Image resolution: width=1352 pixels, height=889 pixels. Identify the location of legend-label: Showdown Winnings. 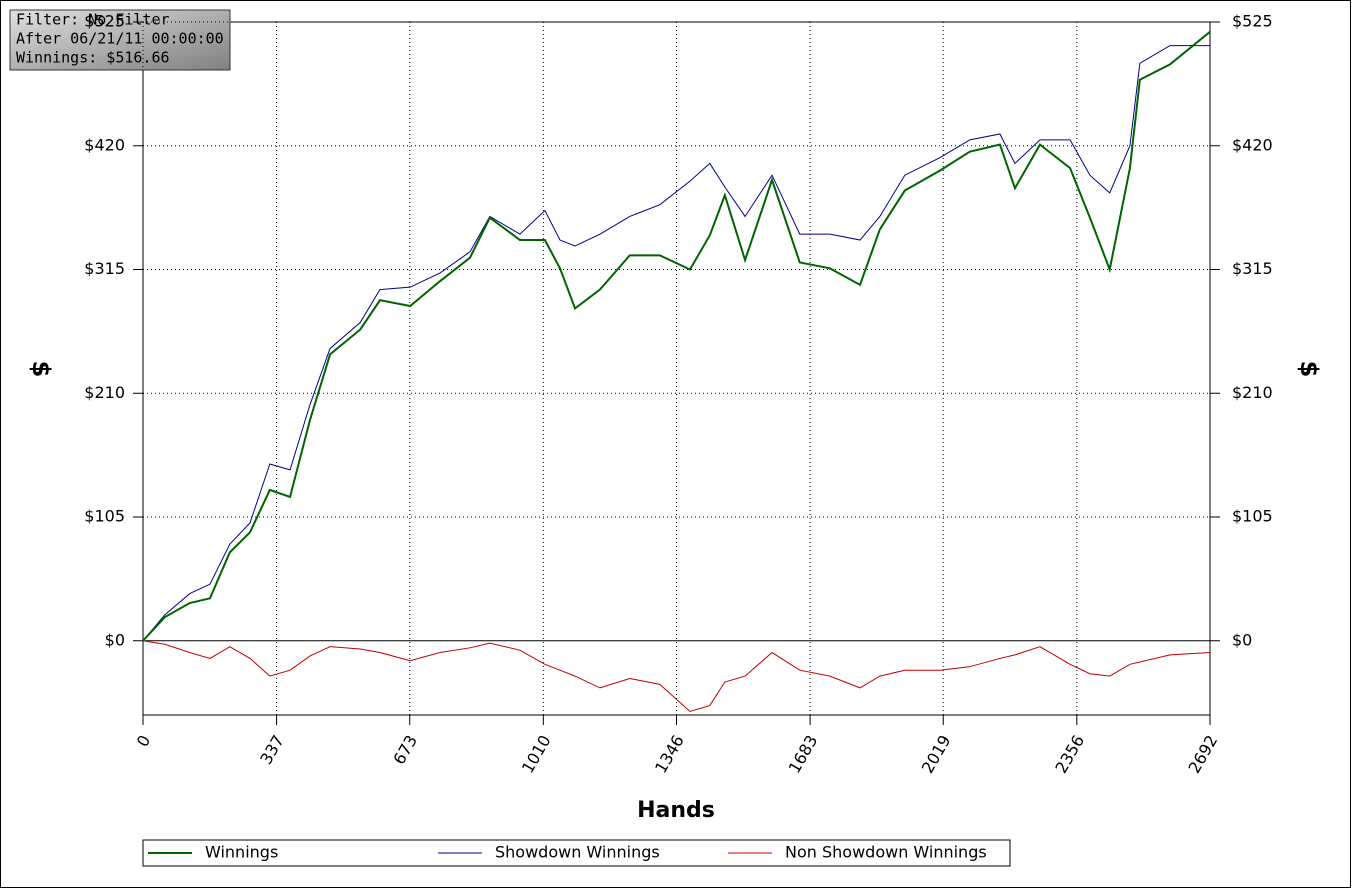
(577, 852).